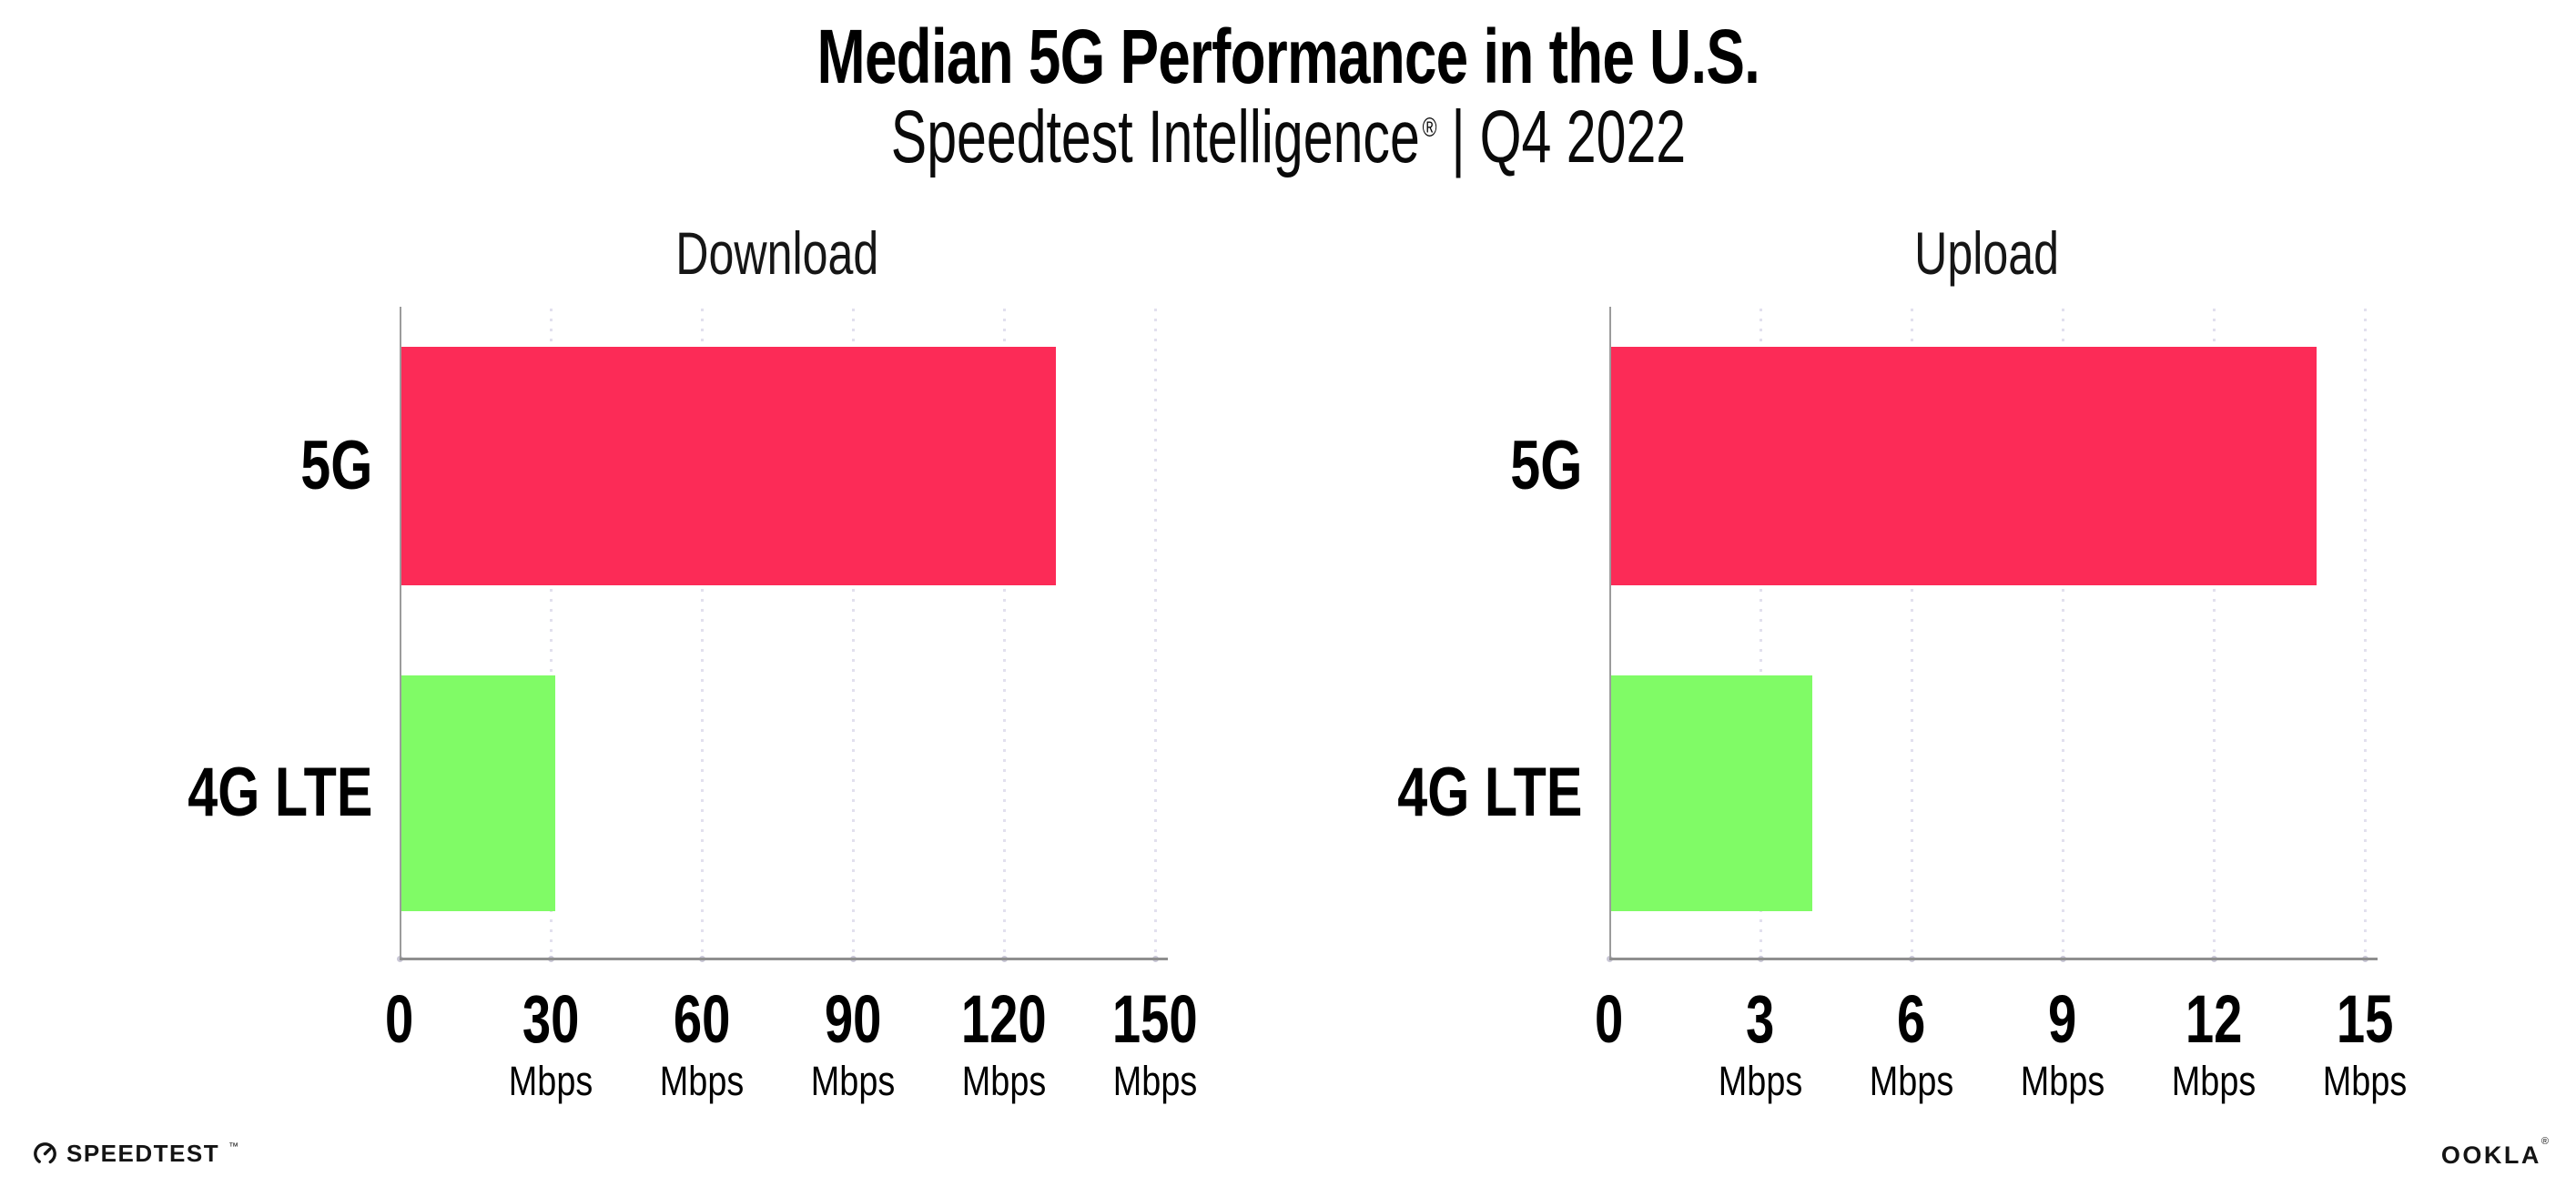 This screenshot has width=2576, height=1197. I want to click on x-tick-value-text: 120, so click(1004, 1019).